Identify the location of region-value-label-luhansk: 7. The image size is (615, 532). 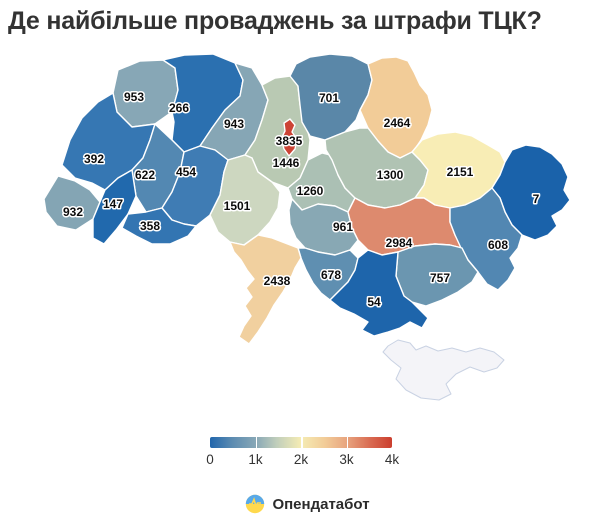
(536, 199).